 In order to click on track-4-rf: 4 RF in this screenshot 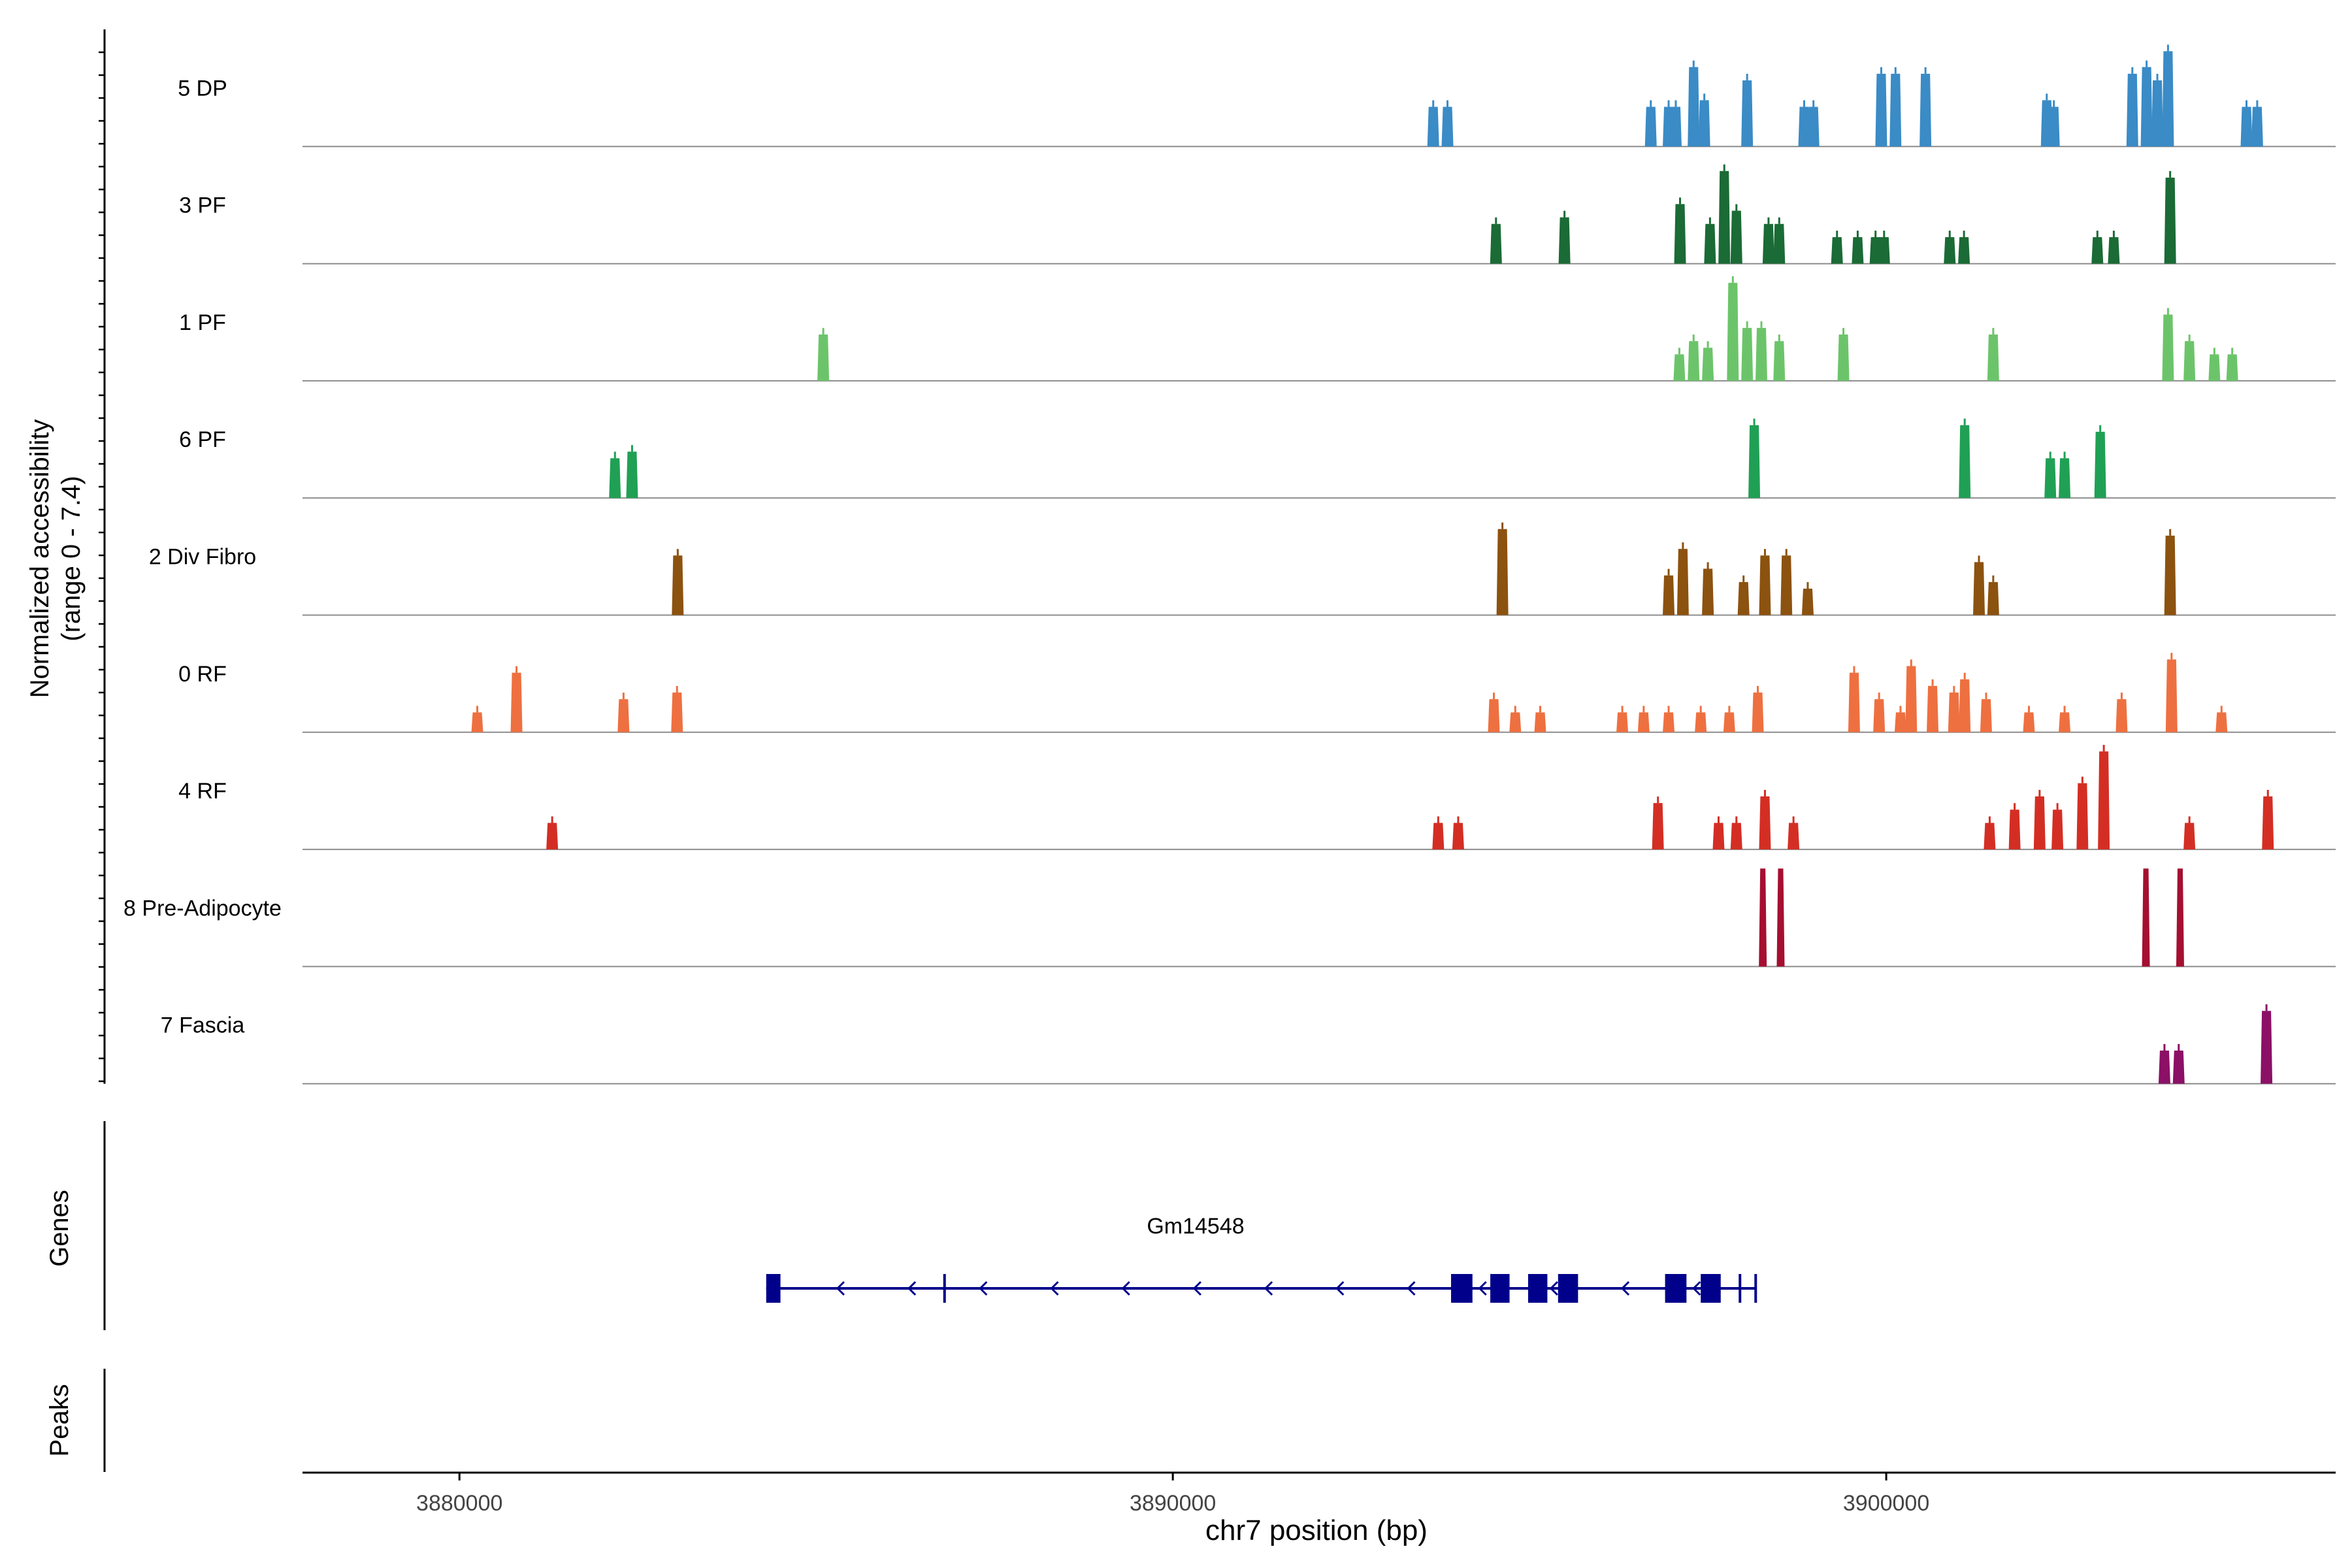, I will do `click(1257, 798)`.